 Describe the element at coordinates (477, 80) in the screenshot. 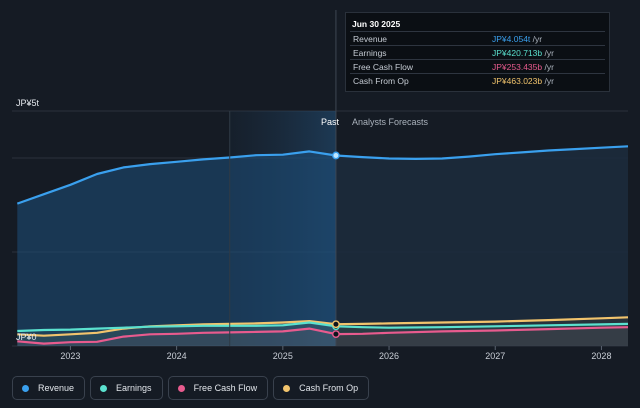

I see `tooltip-row-cash-from-op: Cash From Op JP¥463.023b /yr` at that location.